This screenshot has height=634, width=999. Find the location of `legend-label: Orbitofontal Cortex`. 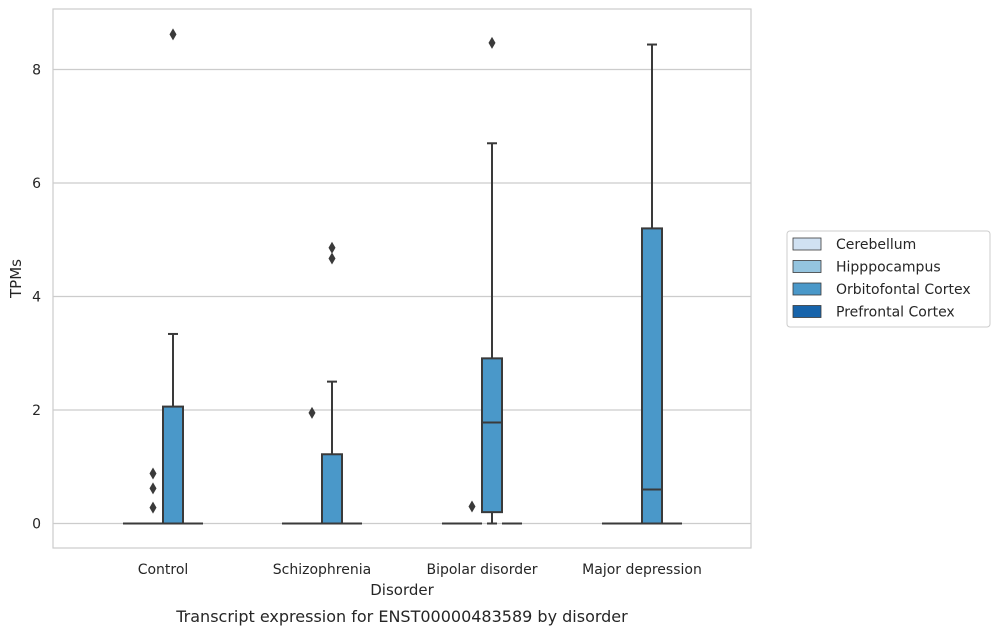

legend-label: Orbitofontal Cortex is located at coordinates (903, 290).